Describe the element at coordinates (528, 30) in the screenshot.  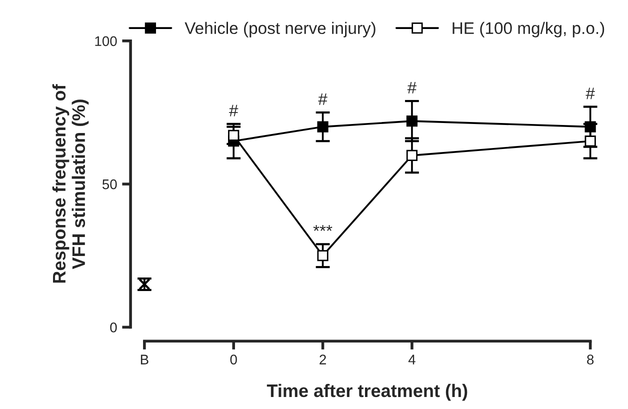
I see `legend-label: HE (100 mg/kg, p.o.)` at that location.